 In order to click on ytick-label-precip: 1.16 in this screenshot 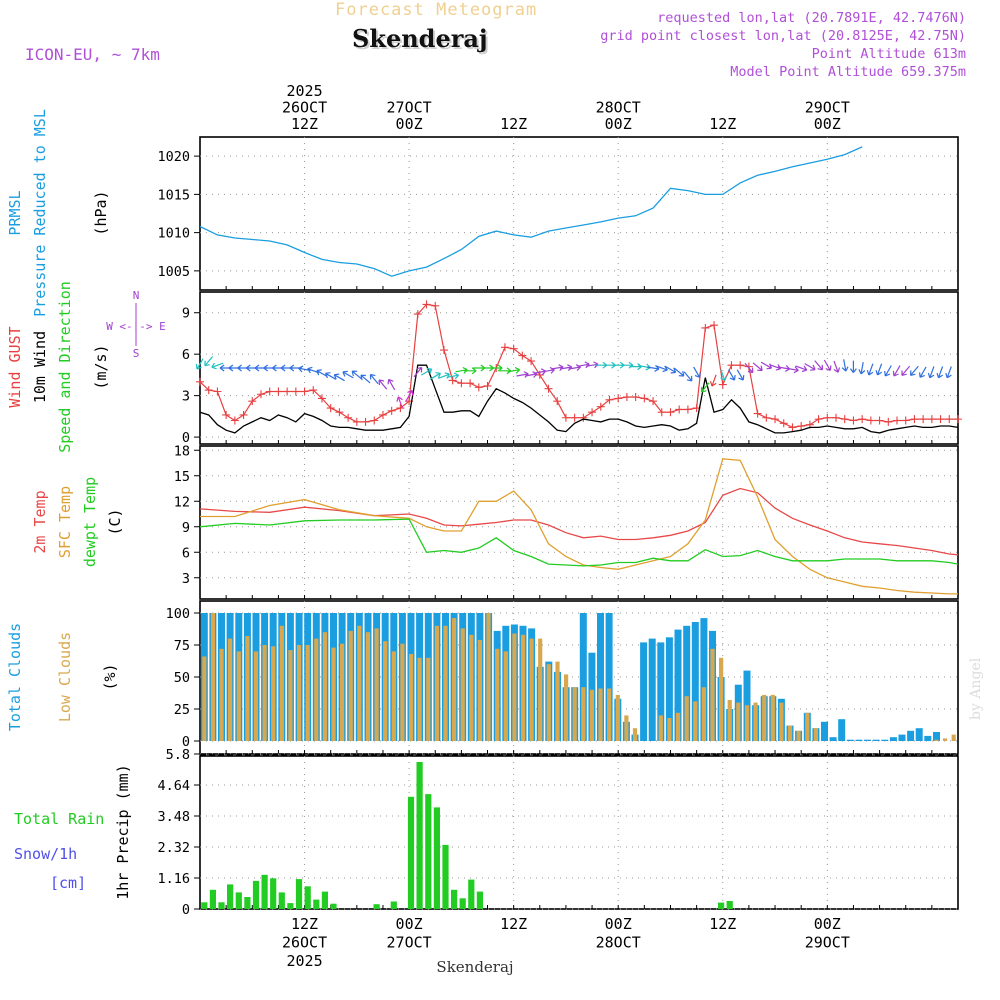, I will do `click(173, 879)`.